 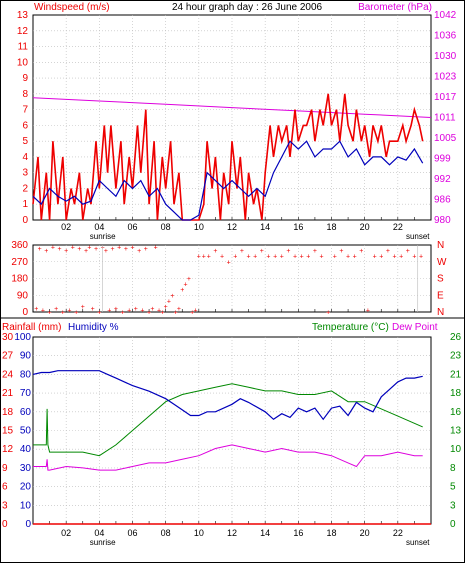 I want to click on dewpoint-axis-label: Dew Point, so click(x=415, y=327).